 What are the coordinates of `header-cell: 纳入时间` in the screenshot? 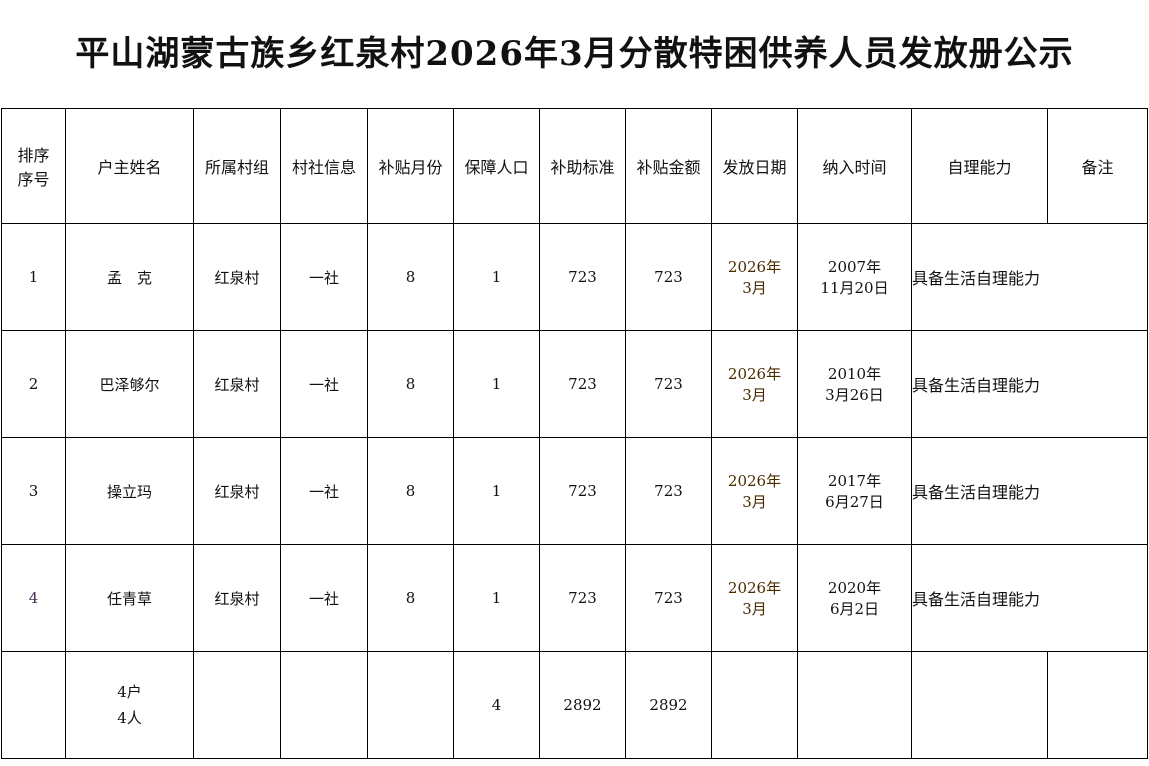 It's located at (854, 166).